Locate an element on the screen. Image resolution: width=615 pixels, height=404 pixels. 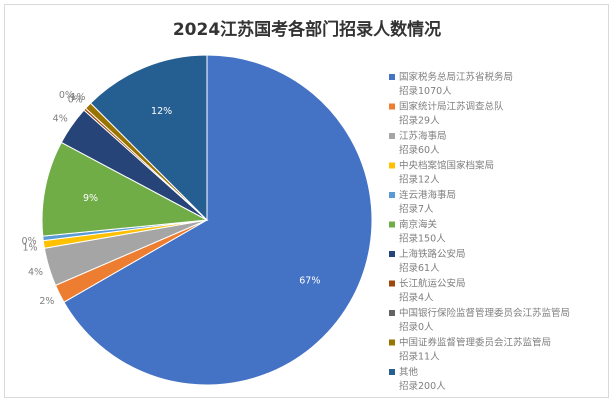
legend-sublabel: 招录4人 is located at coordinates (416, 298).